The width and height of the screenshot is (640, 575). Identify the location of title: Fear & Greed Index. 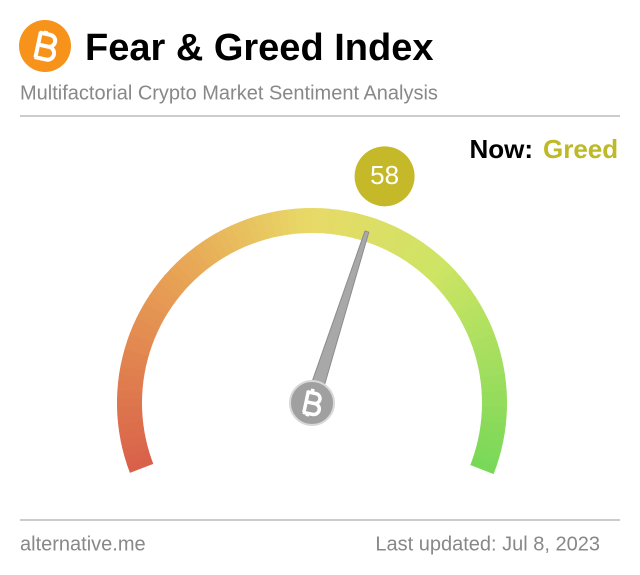
(259, 48).